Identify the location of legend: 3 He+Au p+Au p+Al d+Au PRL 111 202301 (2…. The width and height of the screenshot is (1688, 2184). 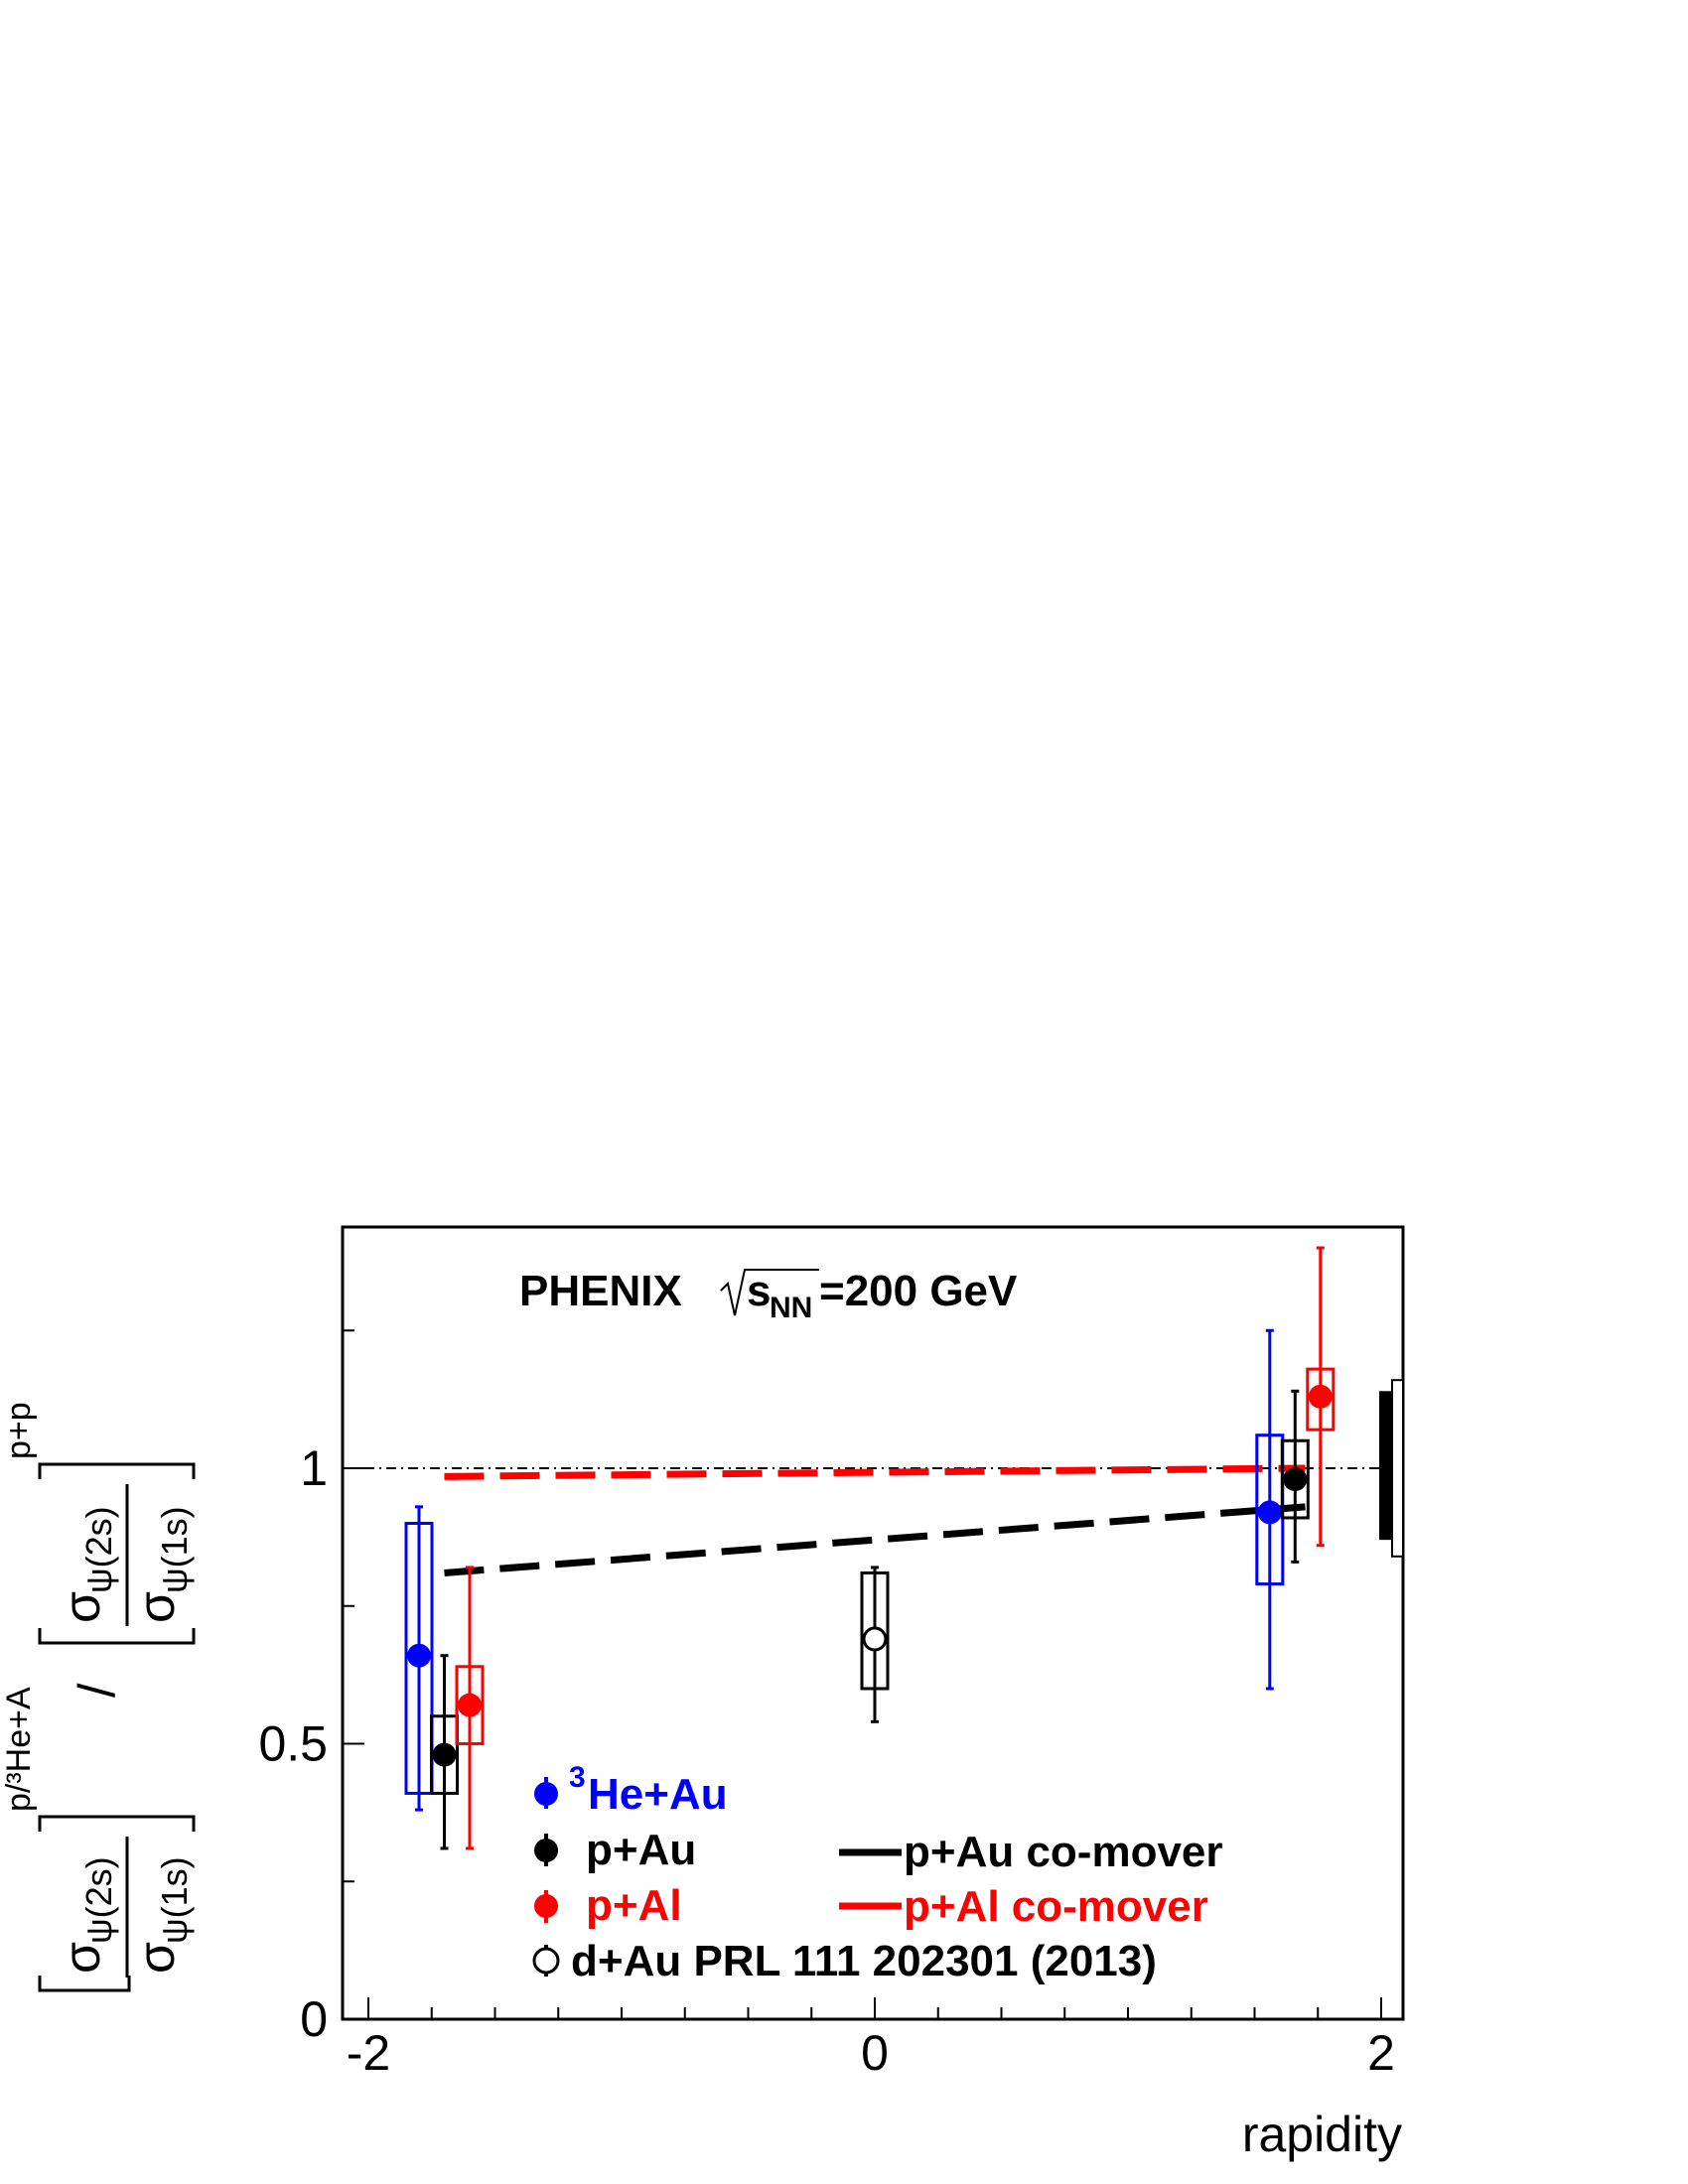
(877, 1873).